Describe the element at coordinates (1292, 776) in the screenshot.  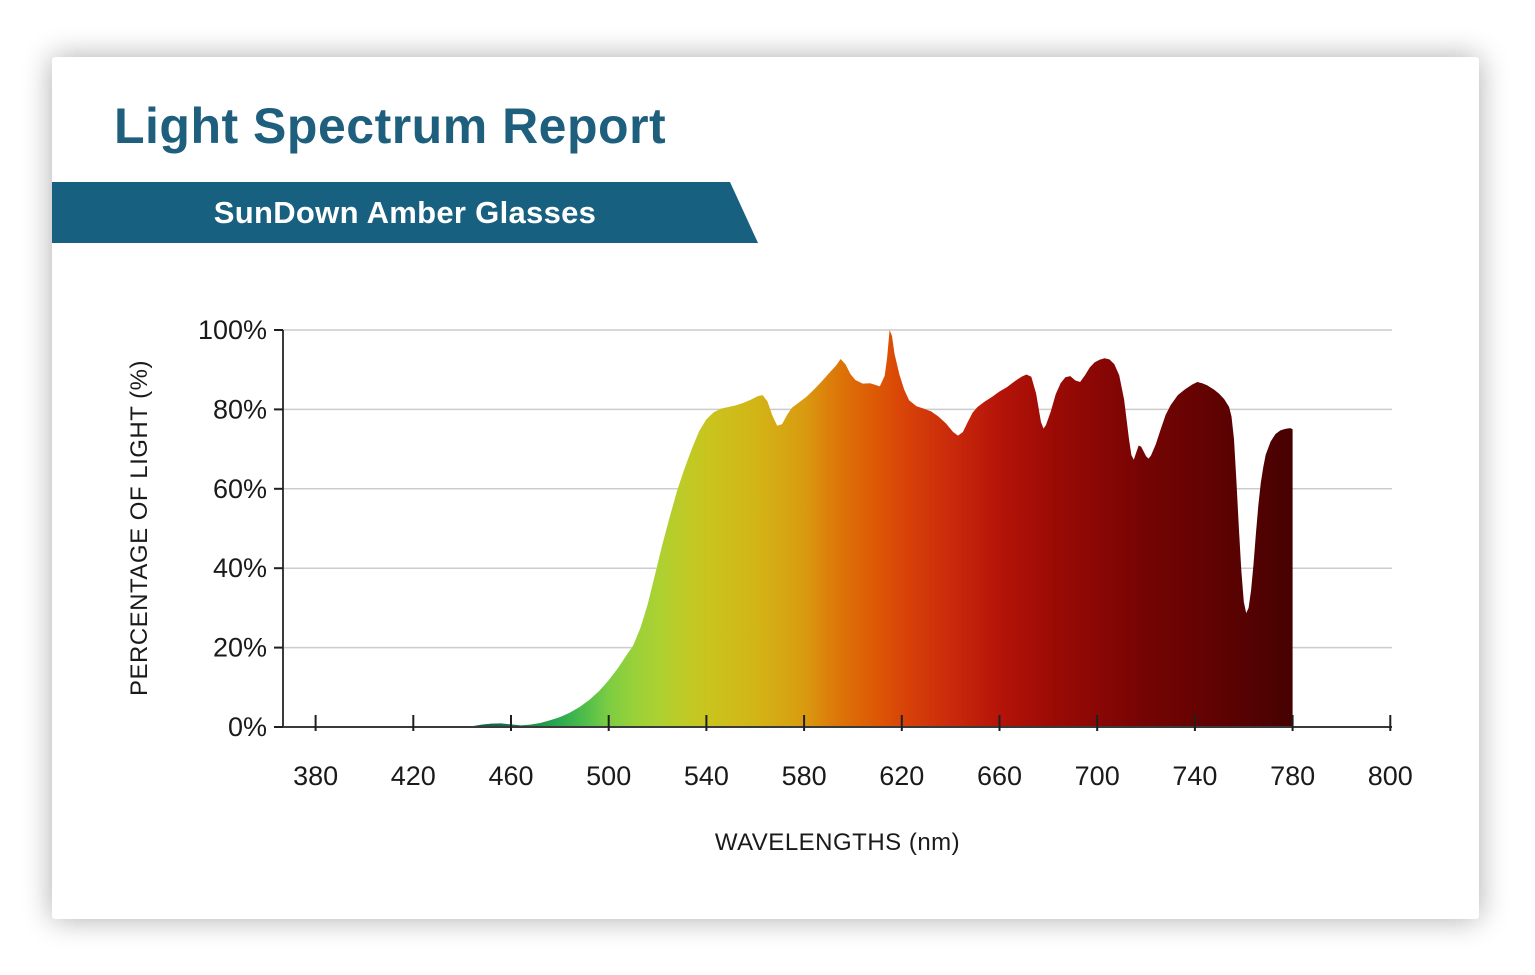
I see `x-tick-label: 780` at that location.